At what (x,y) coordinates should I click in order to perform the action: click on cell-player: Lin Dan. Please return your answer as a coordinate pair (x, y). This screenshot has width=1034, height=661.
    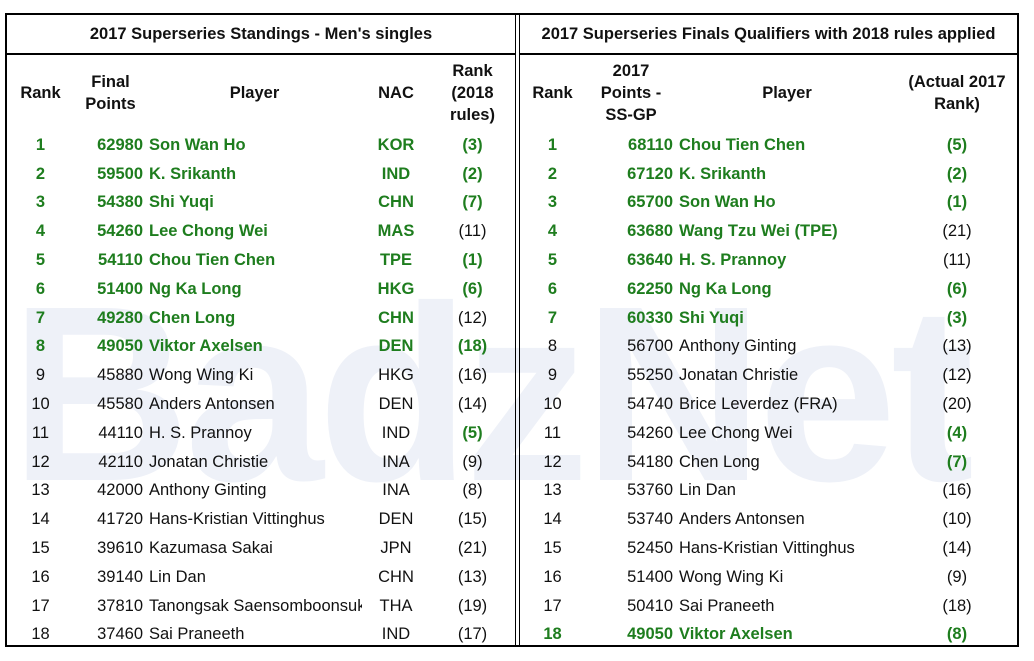
    Looking at the image, I should click on (707, 490).